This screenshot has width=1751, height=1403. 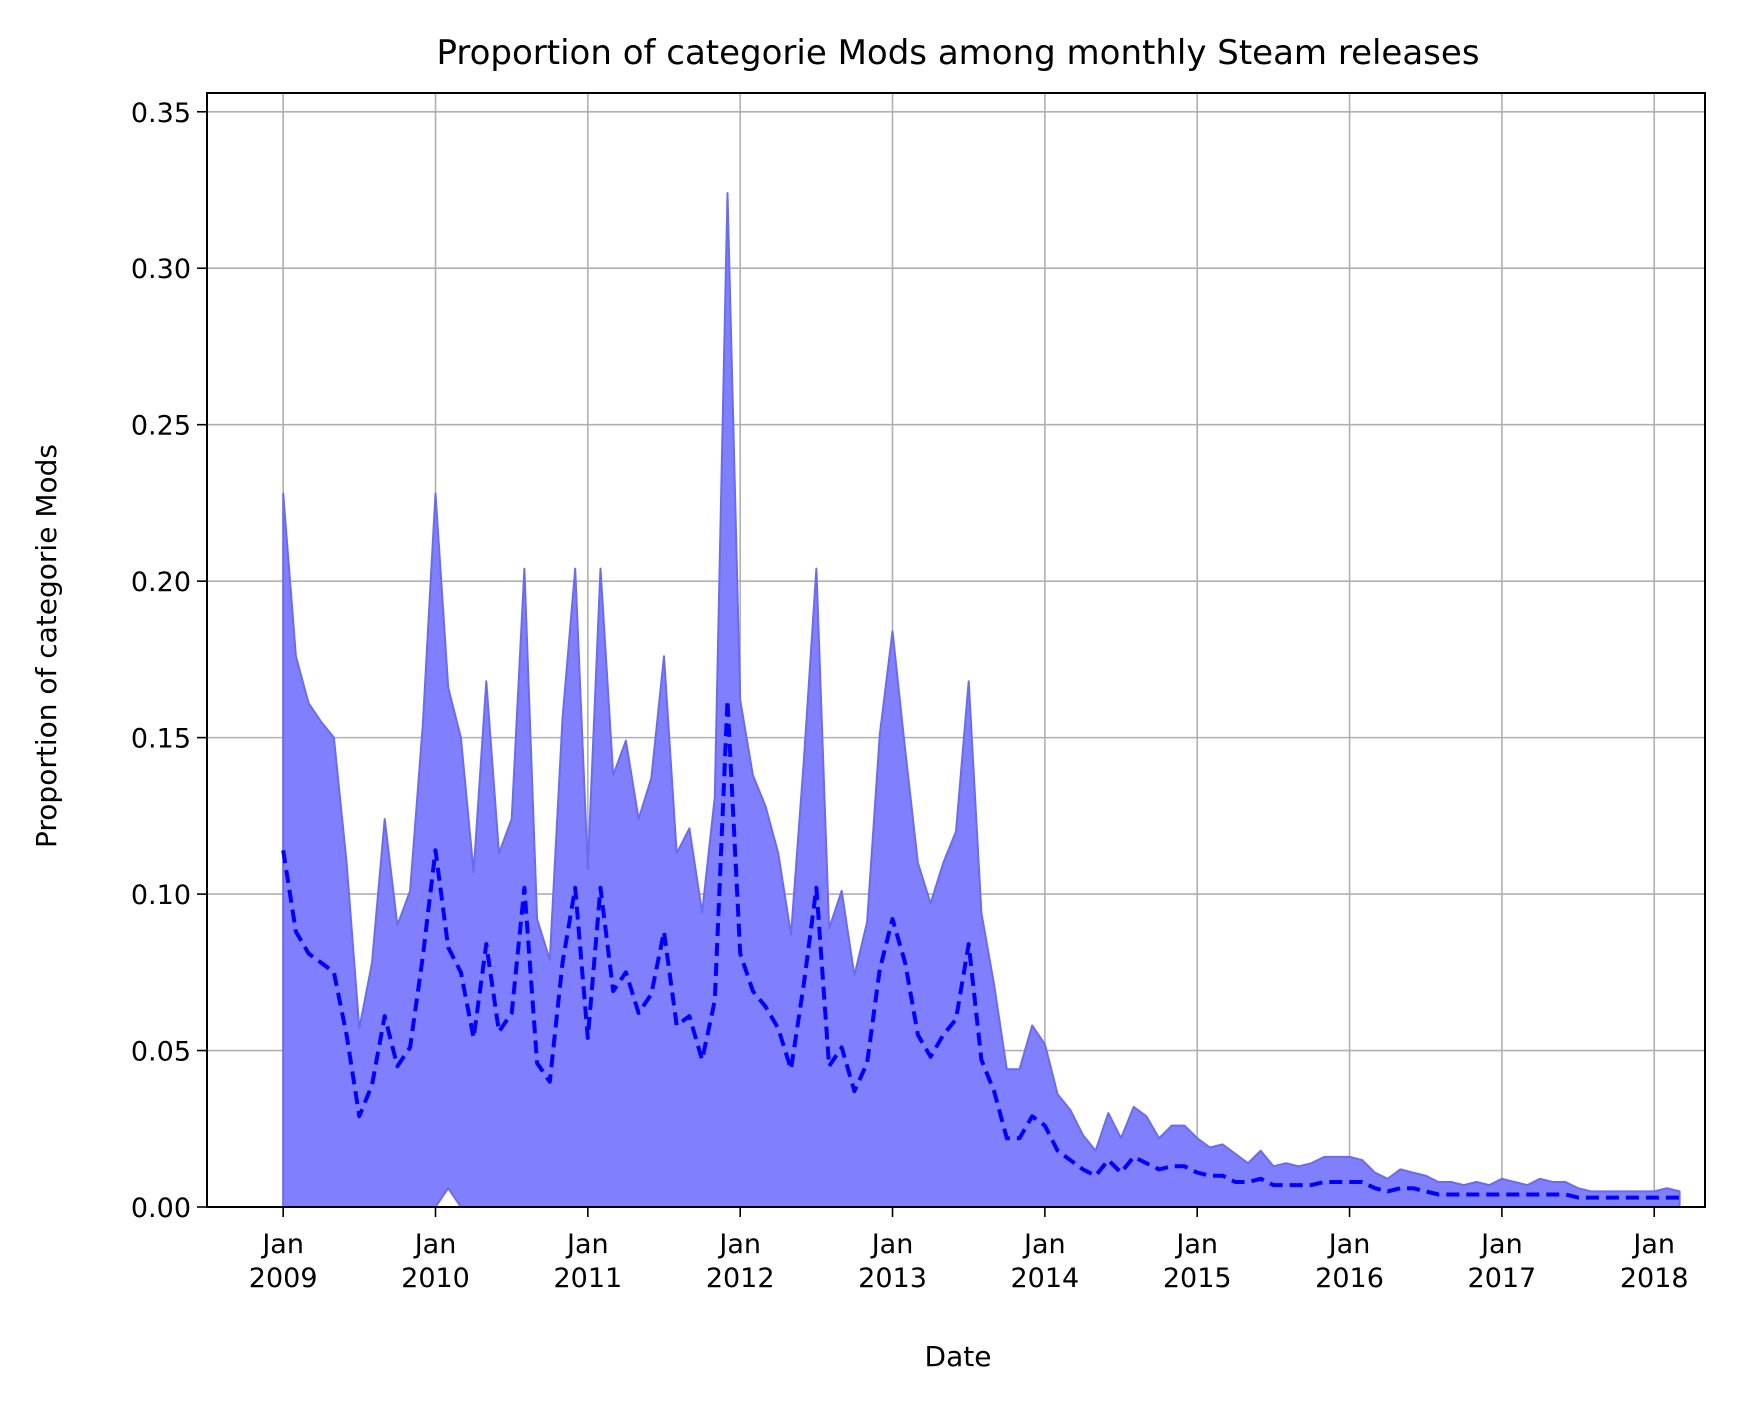 I want to click on x-tick-label-0: Jan 2009, so click(x=283, y=1261).